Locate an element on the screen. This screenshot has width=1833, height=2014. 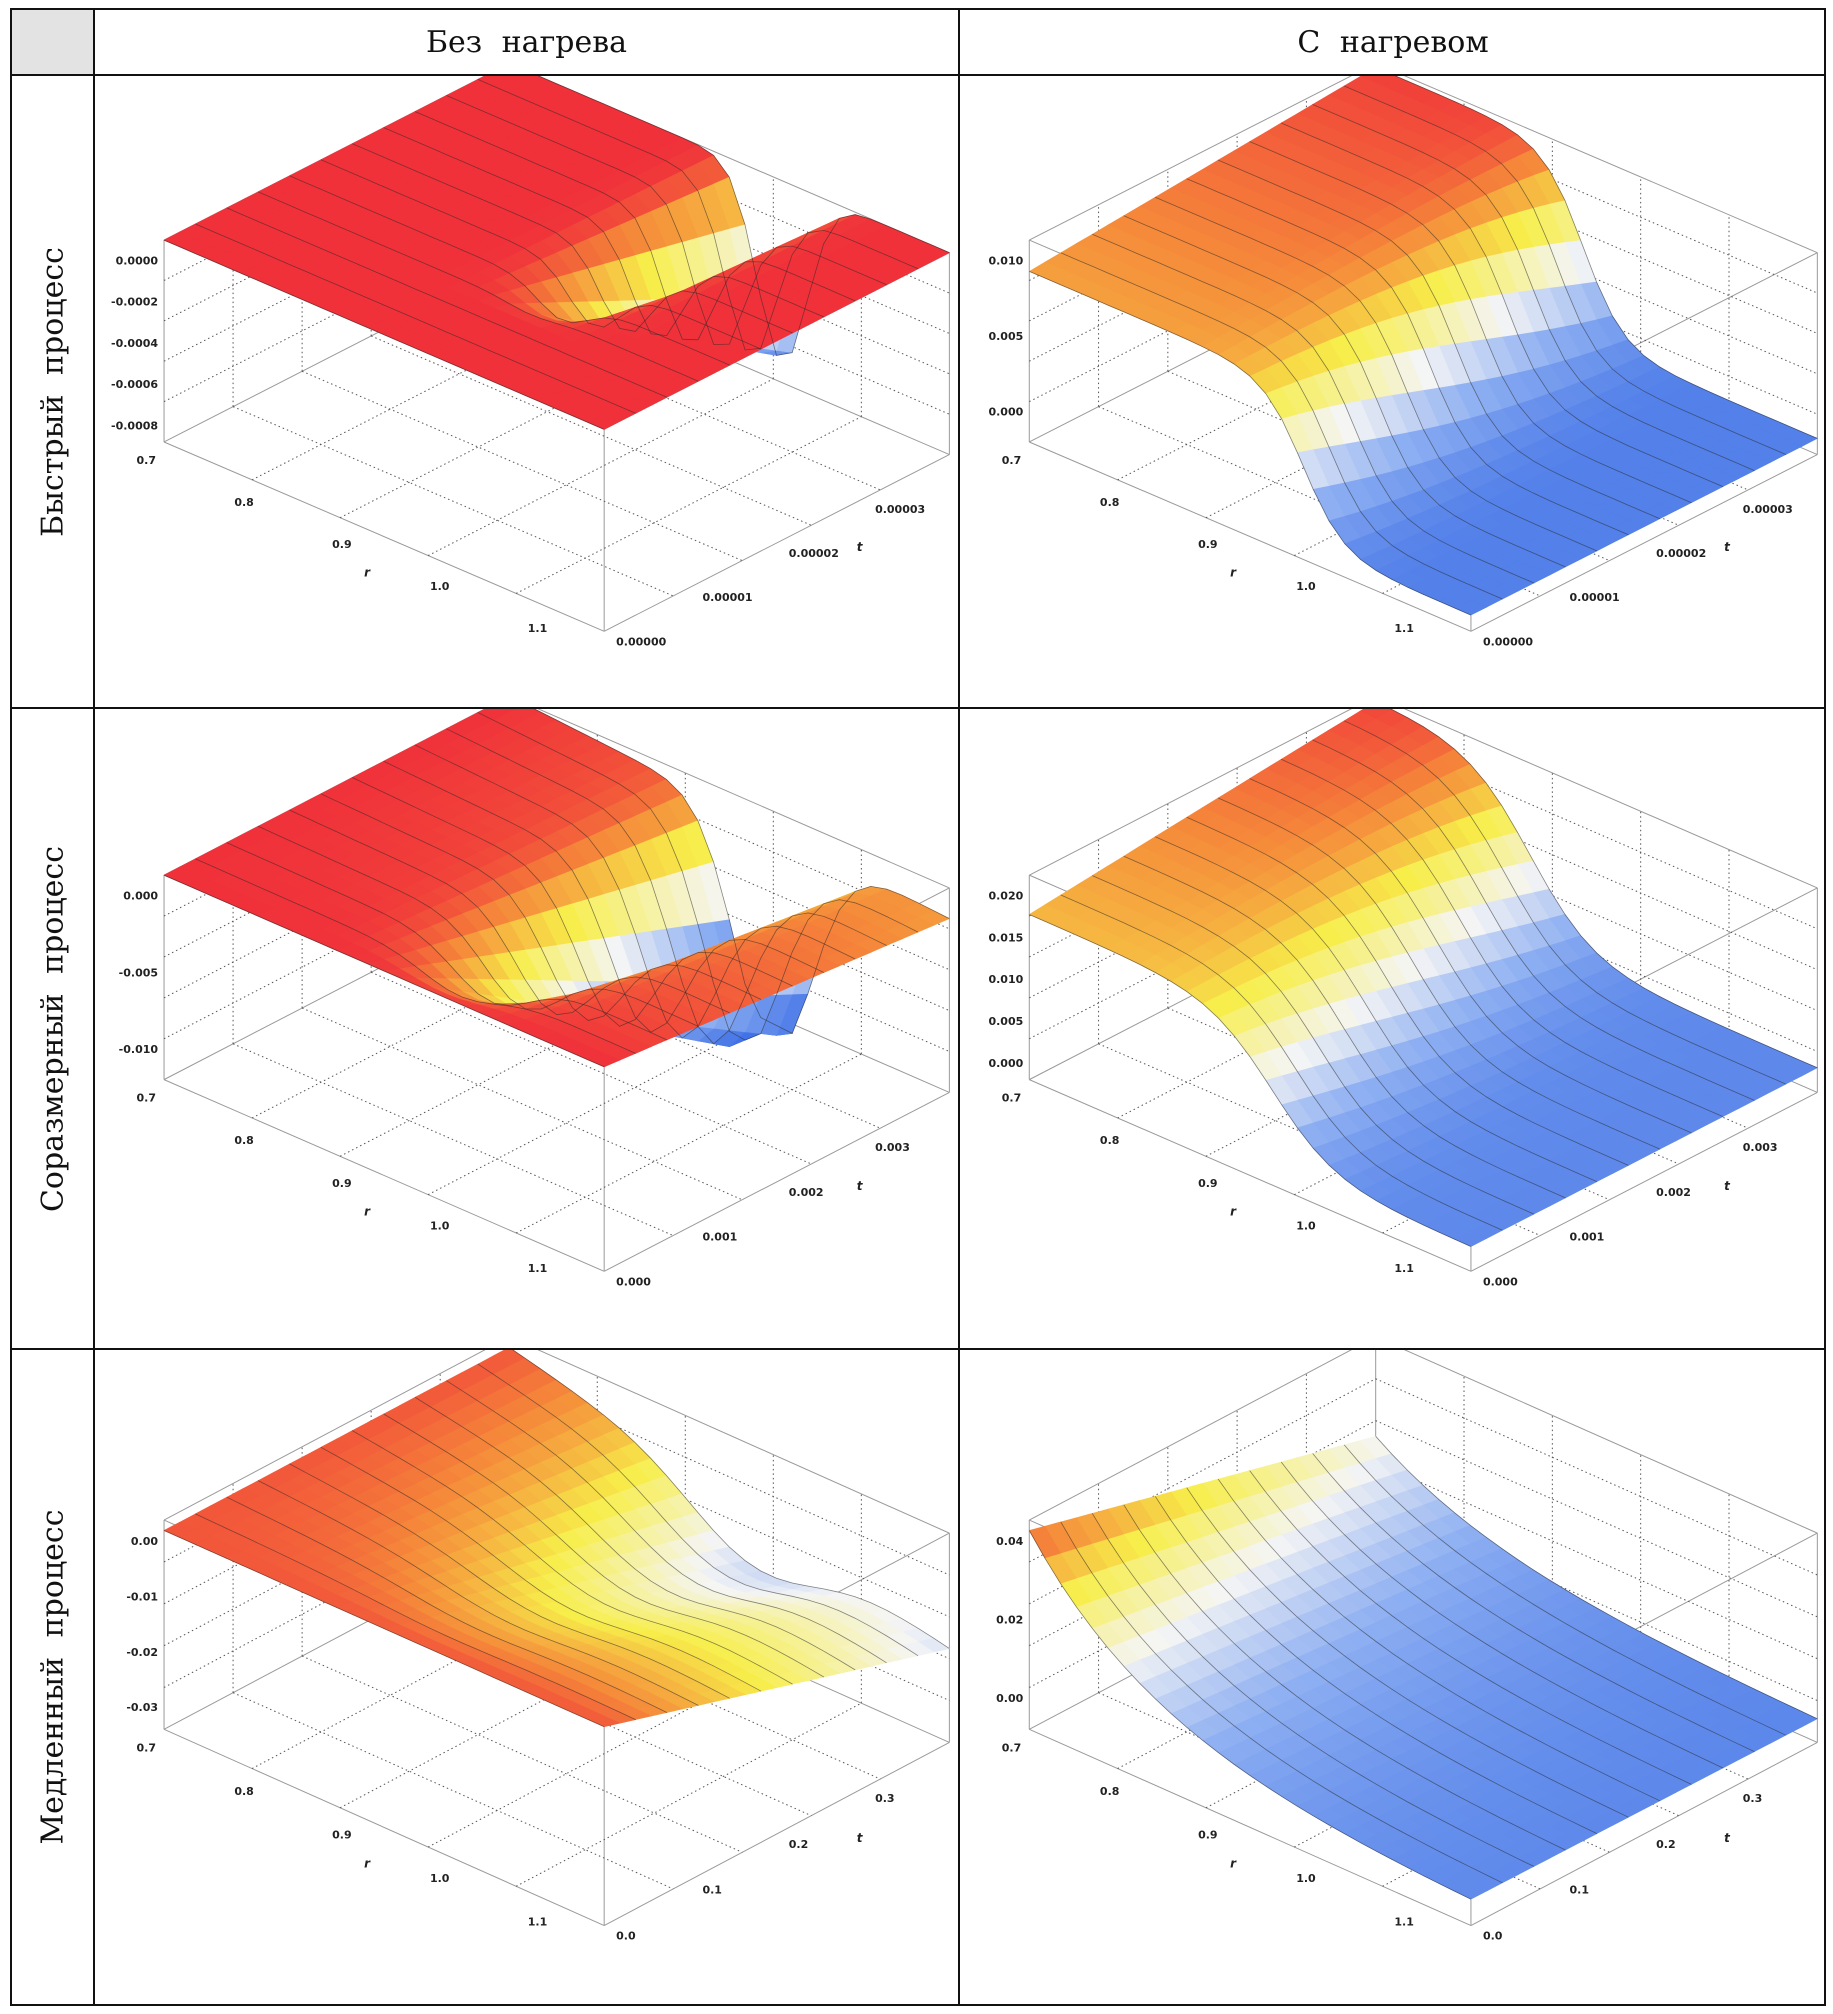
t-tick-label: 0.00002 is located at coordinates (814, 553).